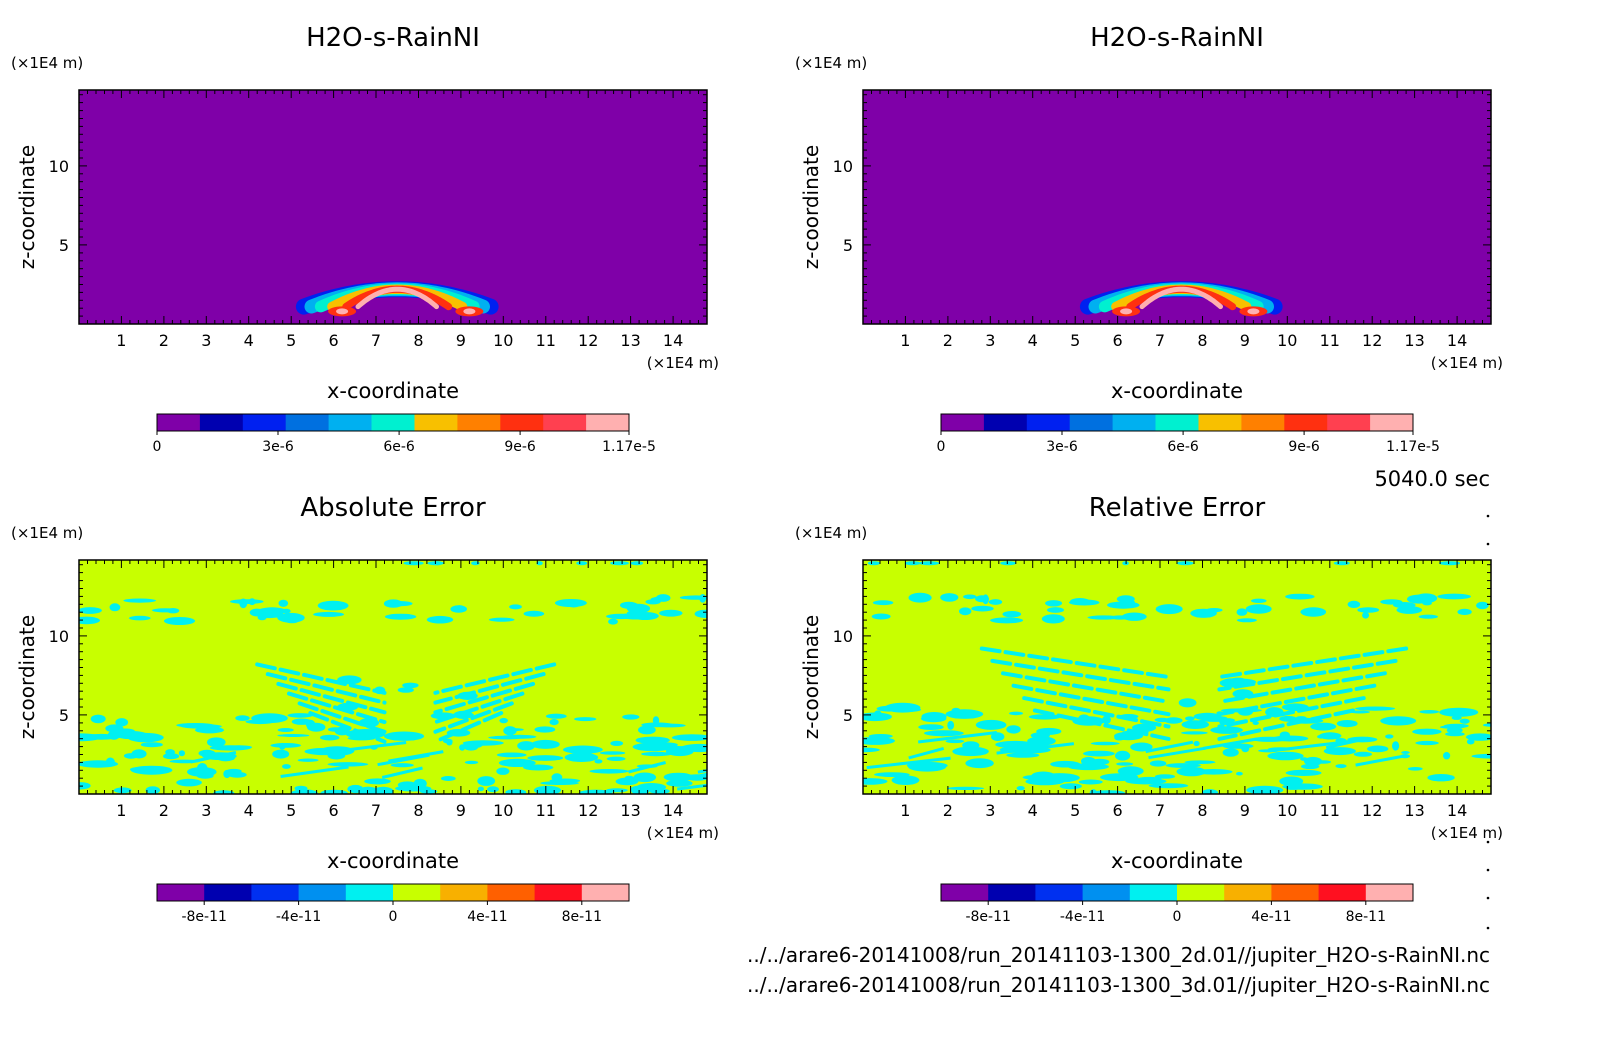 This screenshot has width=1604, height=1054. I want to click on x-axis-label: x-coordinate, so click(393, 391).